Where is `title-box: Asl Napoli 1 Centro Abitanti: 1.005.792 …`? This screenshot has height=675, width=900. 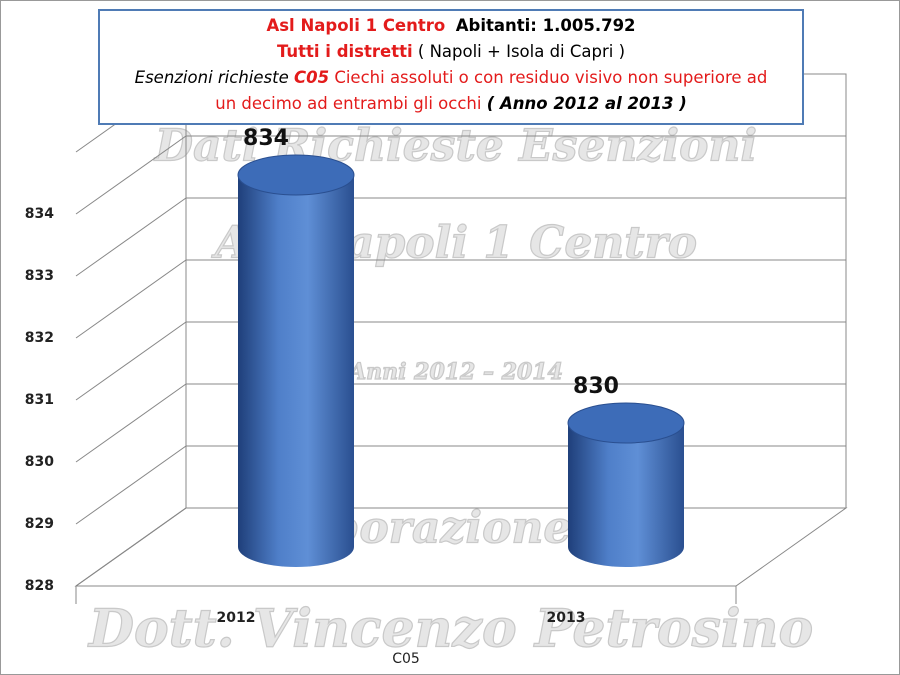
title-box: Asl Napoli 1 Centro Abitanti: 1.005.792 … is located at coordinates (451, 67).